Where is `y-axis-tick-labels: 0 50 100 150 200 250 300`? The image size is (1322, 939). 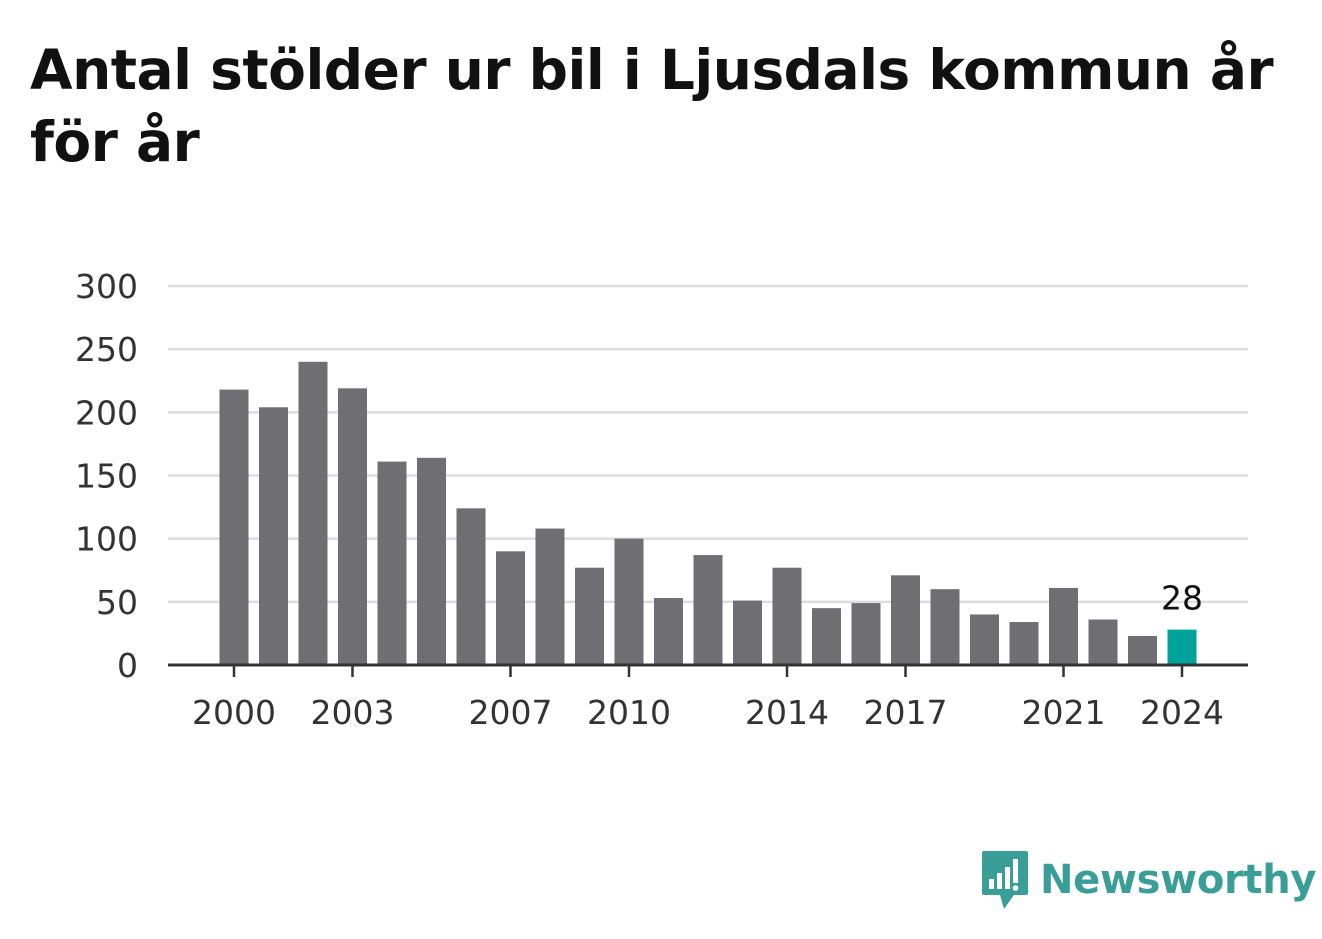
y-axis-tick-labels: 0 50 100 150 200 250 300 is located at coordinates (106, 476).